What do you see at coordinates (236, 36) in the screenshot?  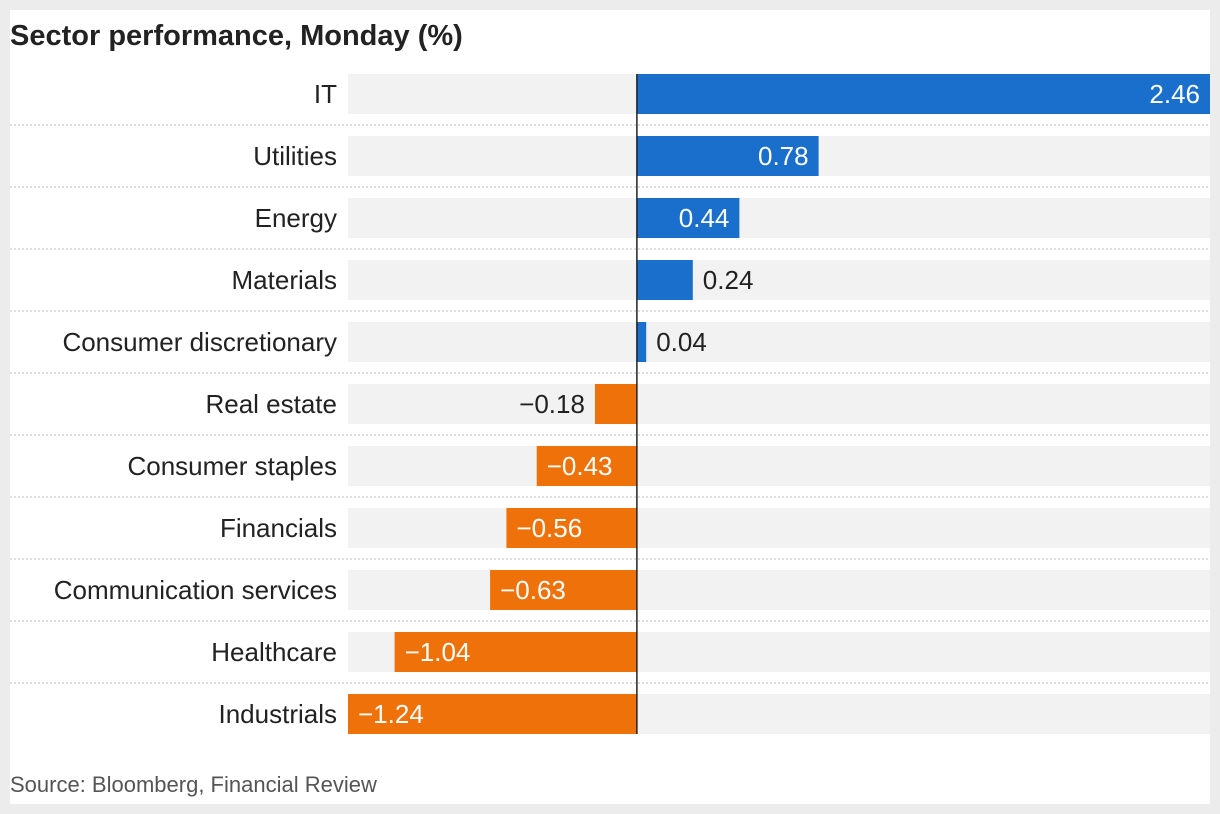 I see `chart-title: Sector performance, Monday (%)` at bounding box center [236, 36].